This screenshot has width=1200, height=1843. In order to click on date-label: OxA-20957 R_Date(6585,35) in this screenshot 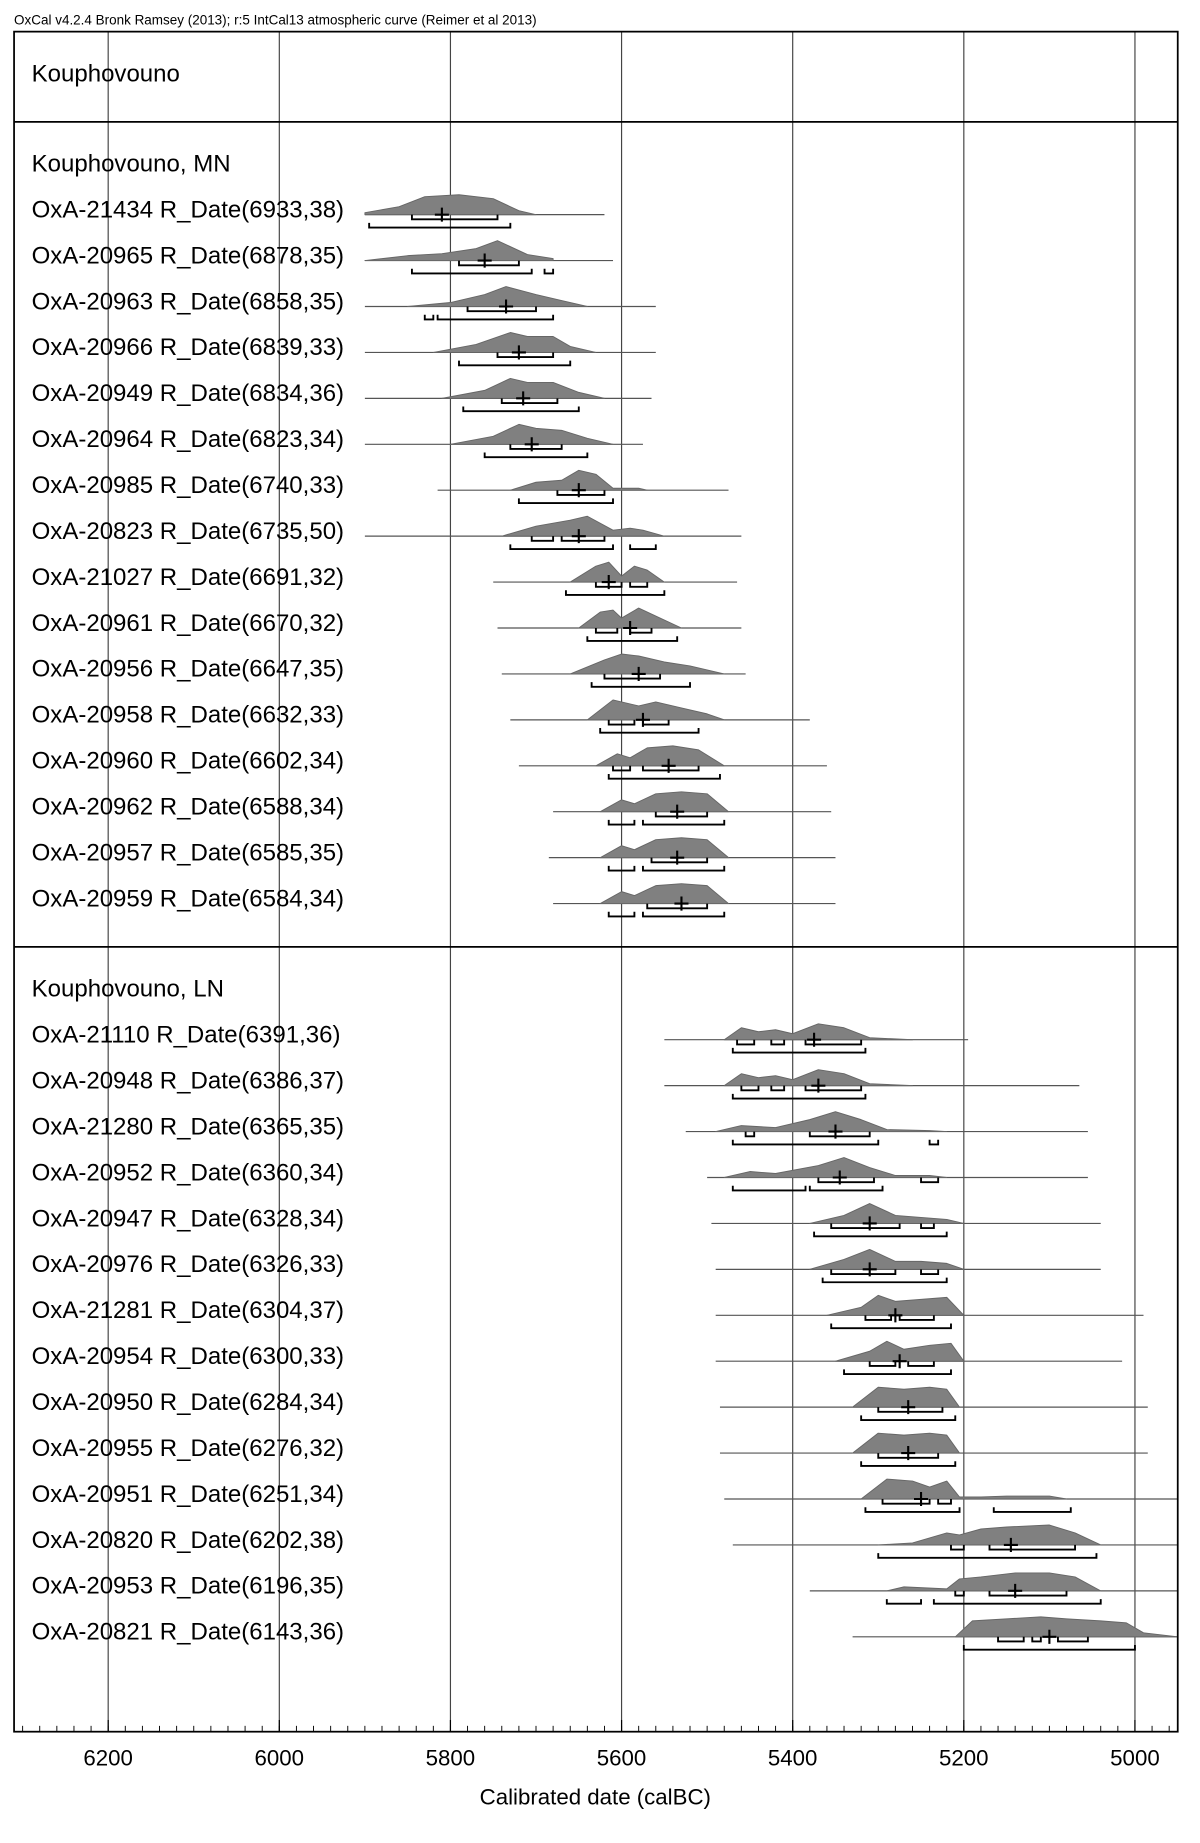, I will do `click(188, 852)`.